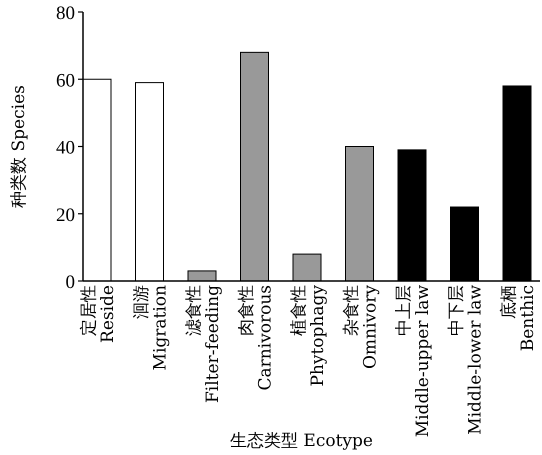  I want to click on x-tick-label: 洄游 Migration, so click(151, 327).